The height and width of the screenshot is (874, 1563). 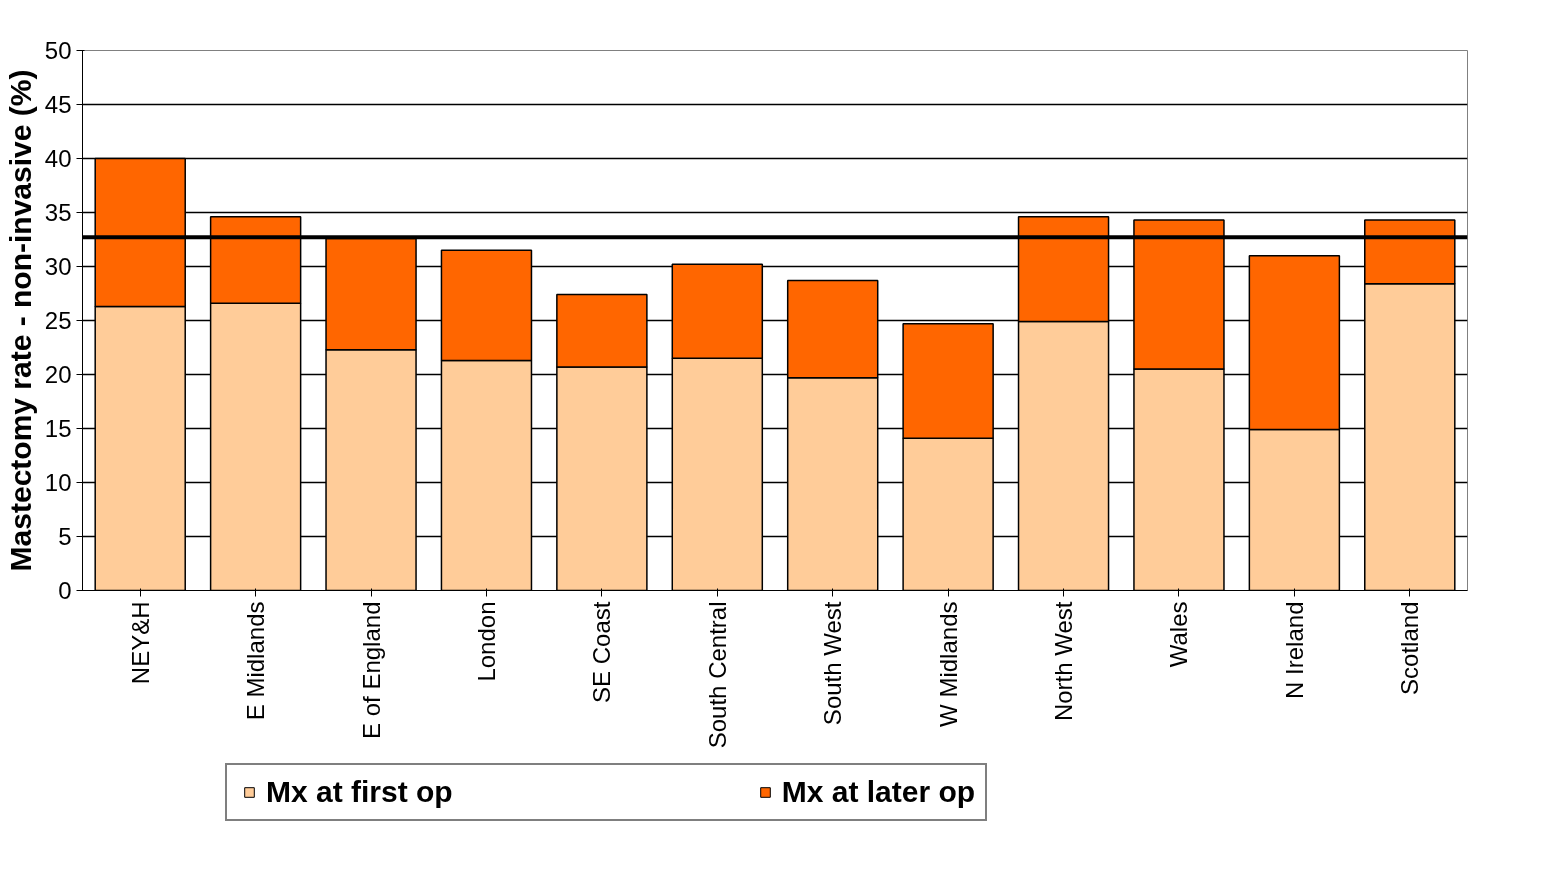 What do you see at coordinates (256, 661) in the screenshot?
I see `x-tick-label: E Midlands` at bounding box center [256, 661].